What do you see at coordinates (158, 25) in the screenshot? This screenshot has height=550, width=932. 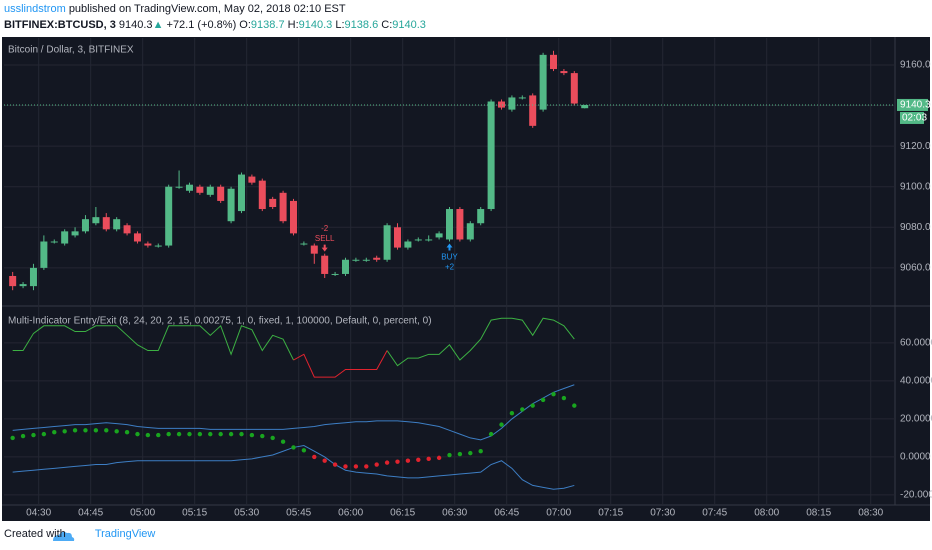 I see `change-arrow: ▲` at bounding box center [158, 25].